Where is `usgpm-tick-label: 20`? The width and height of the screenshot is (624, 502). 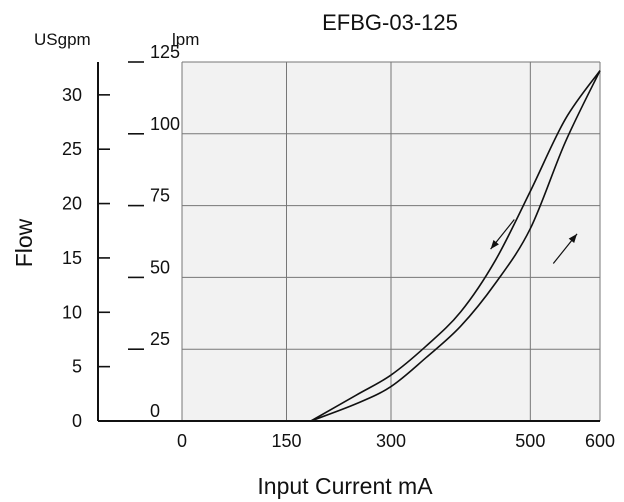
usgpm-tick-label: 20 is located at coordinates (72, 204).